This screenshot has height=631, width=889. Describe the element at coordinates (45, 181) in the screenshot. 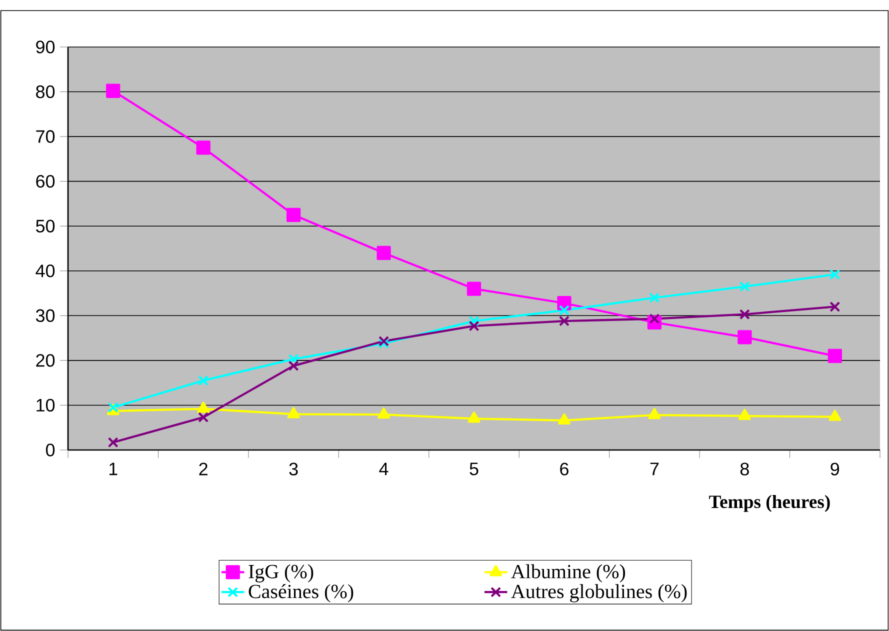

I see `y-tick-label: 60` at that location.